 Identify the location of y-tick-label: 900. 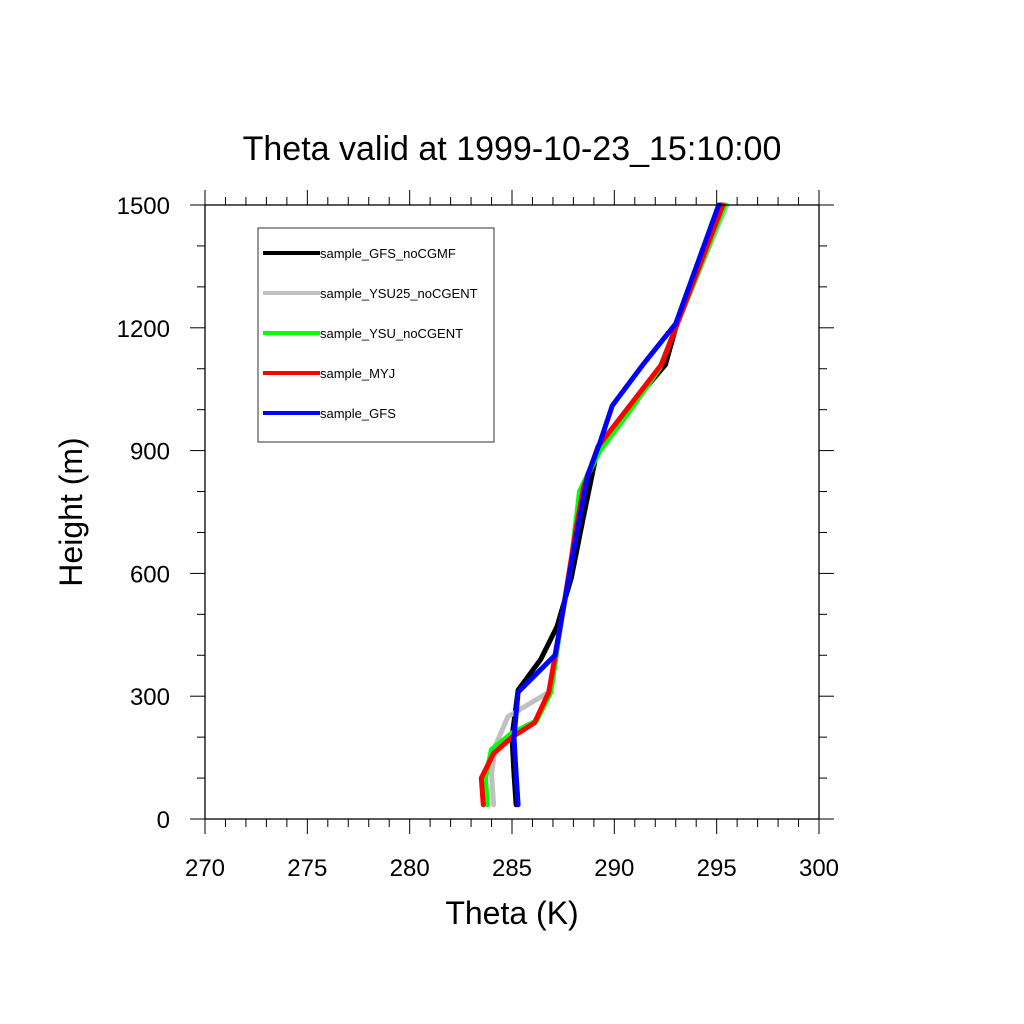
(150, 452).